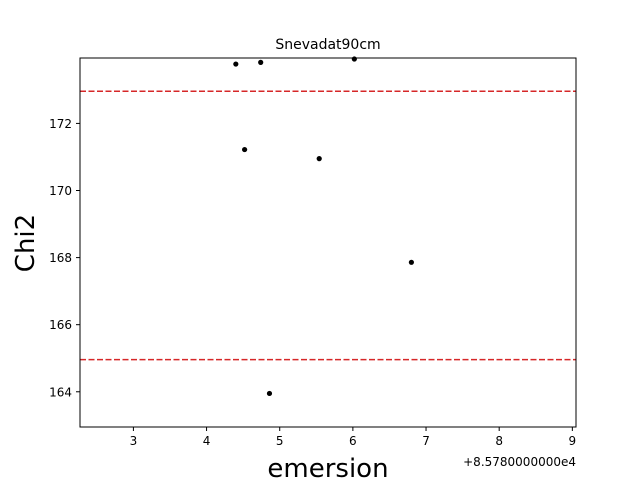 Image resolution: width=640 pixels, height=480 pixels. What do you see at coordinates (60, 258) in the screenshot?
I see `y-tick-label: 168` at bounding box center [60, 258].